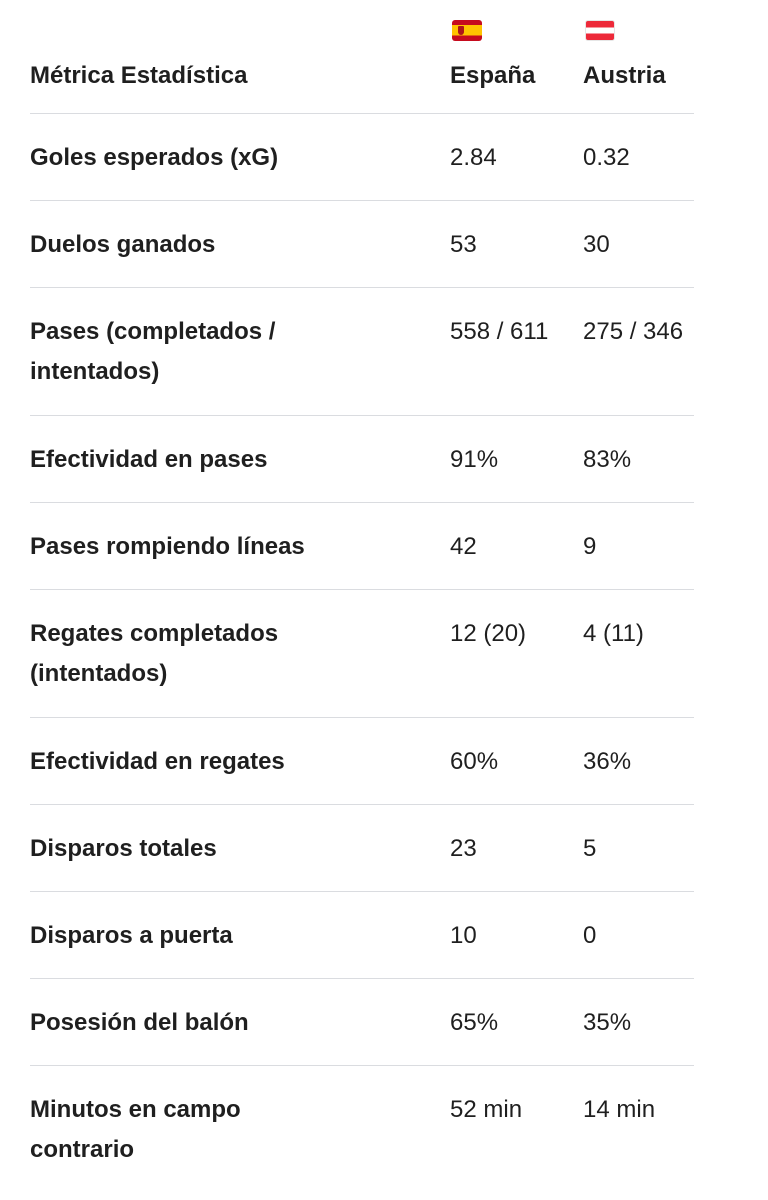  What do you see at coordinates (474, 1022) in the screenshot?
I see `spain-value: 65%` at bounding box center [474, 1022].